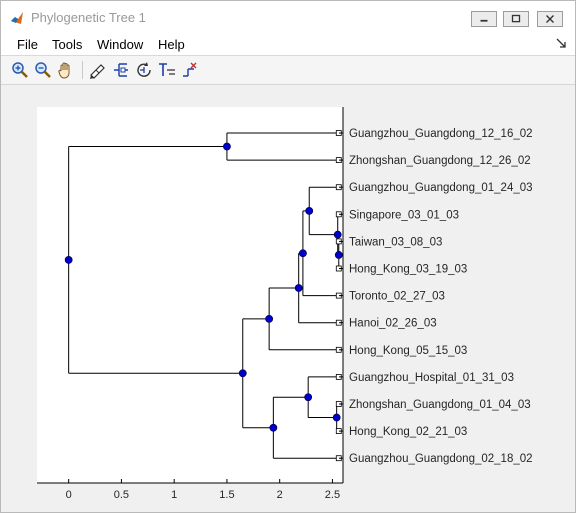  What do you see at coordinates (308, 397) in the screenshot?
I see `branch-node-n10` at bounding box center [308, 397].